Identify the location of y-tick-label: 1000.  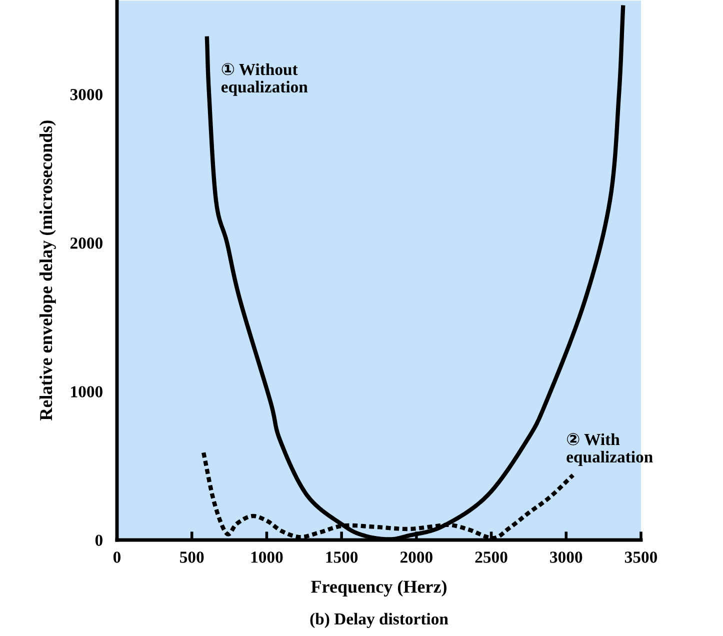
(86, 392).